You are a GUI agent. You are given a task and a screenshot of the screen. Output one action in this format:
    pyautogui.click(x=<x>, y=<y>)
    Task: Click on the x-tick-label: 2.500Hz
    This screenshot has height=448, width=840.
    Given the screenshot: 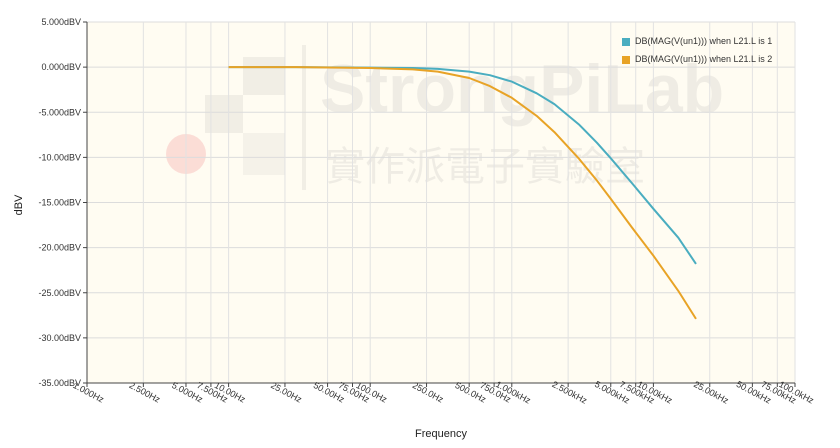 What is the action you would take?
    pyautogui.click(x=145, y=392)
    